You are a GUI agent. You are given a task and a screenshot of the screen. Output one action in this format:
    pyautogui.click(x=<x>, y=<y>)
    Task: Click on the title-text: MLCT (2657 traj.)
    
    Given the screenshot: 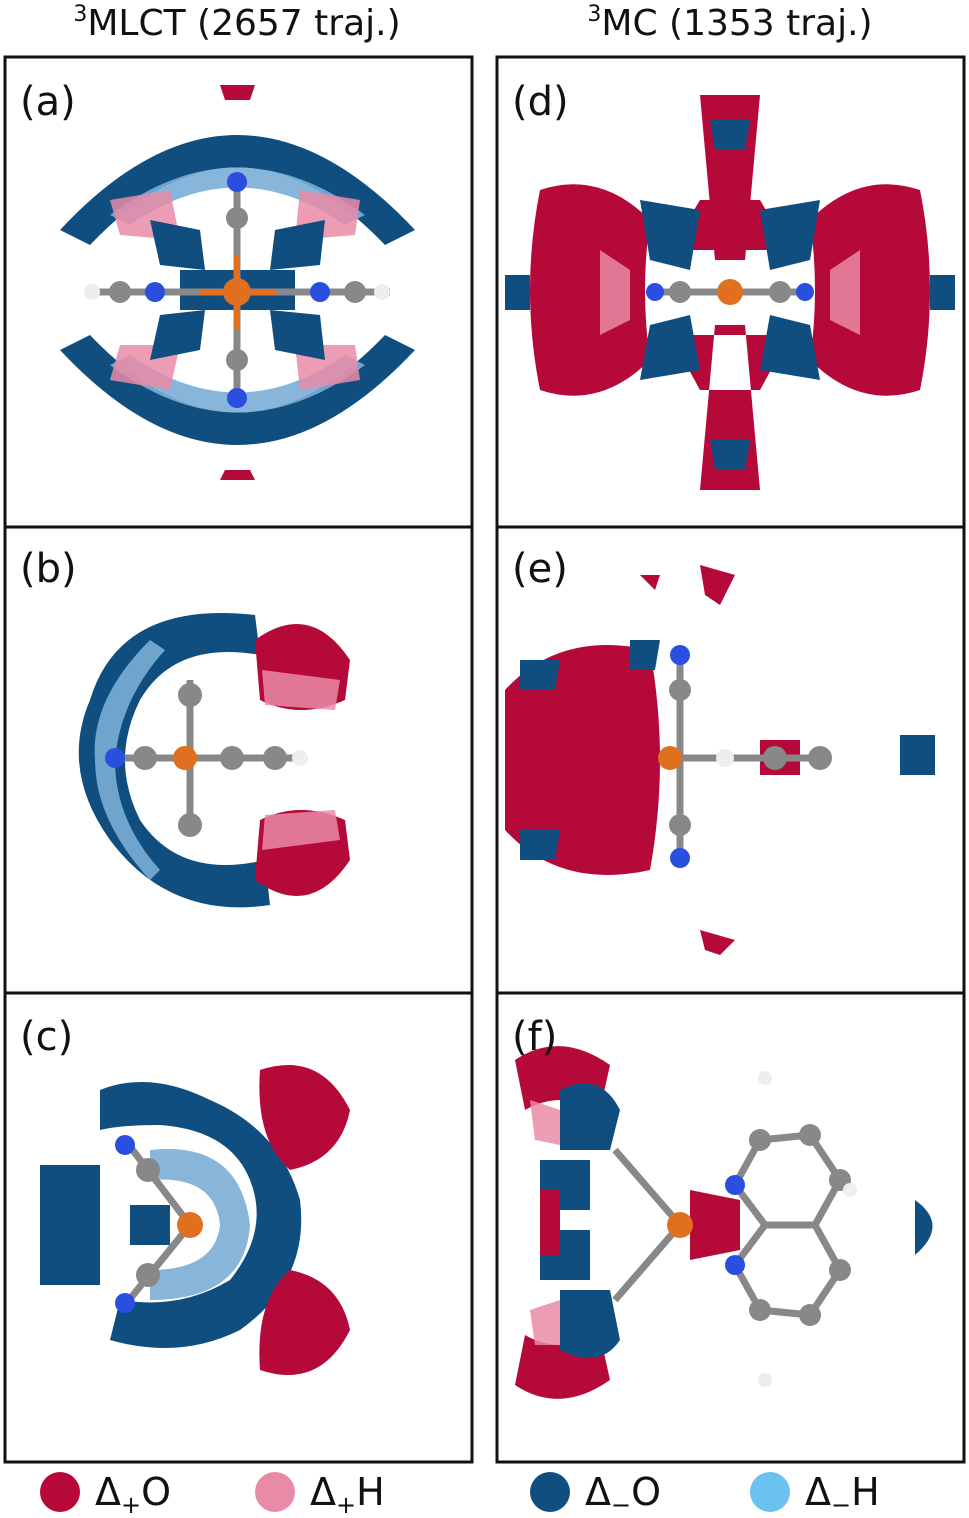 What is the action you would take?
    pyautogui.click(x=243, y=23)
    